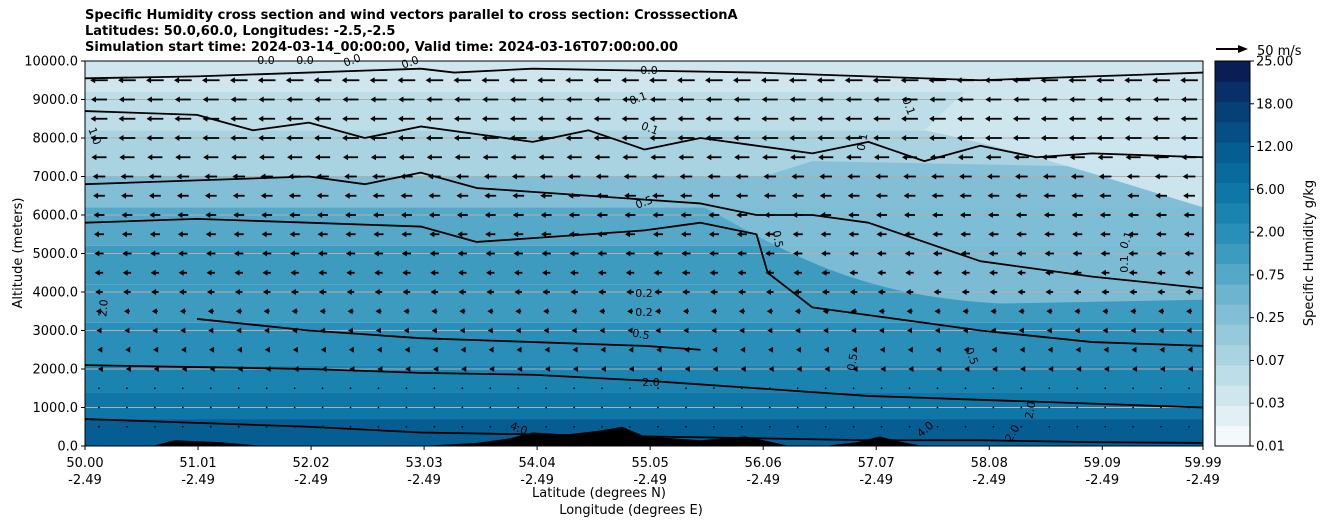 The image size is (1326, 526). I want to click on x-tick-label-latitude: 59.09, so click(1102, 463).